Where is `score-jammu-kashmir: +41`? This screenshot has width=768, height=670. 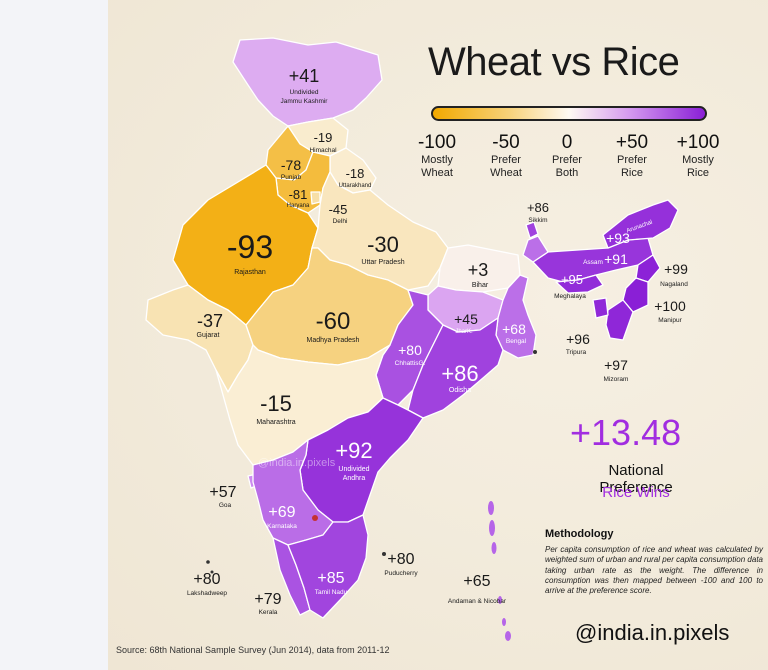
score-jammu-kashmir: +41 is located at coordinates (304, 76).